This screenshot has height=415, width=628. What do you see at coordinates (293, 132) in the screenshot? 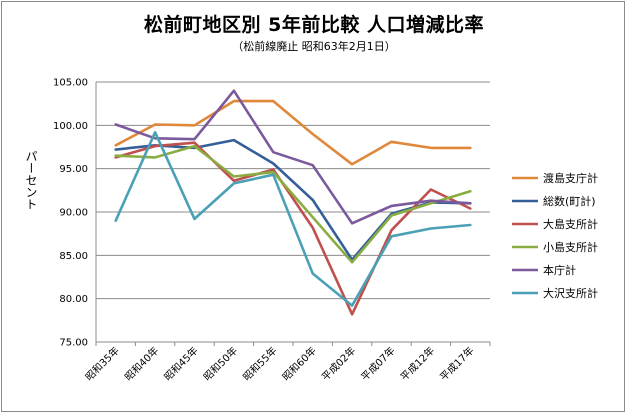
I see `series-line` at bounding box center [293, 132].